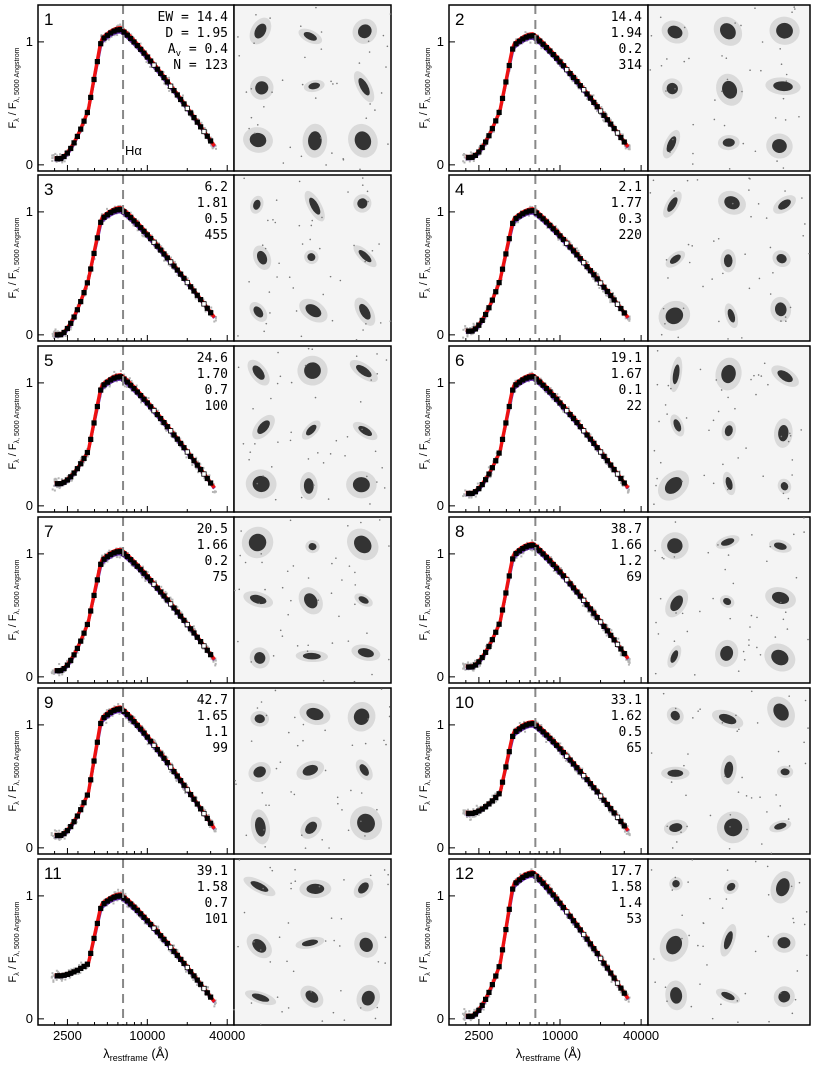 This screenshot has width=814, height=1065. What do you see at coordinates (312, 258) in the screenshot?
I see `thumbnail-grid` at bounding box center [312, 258].